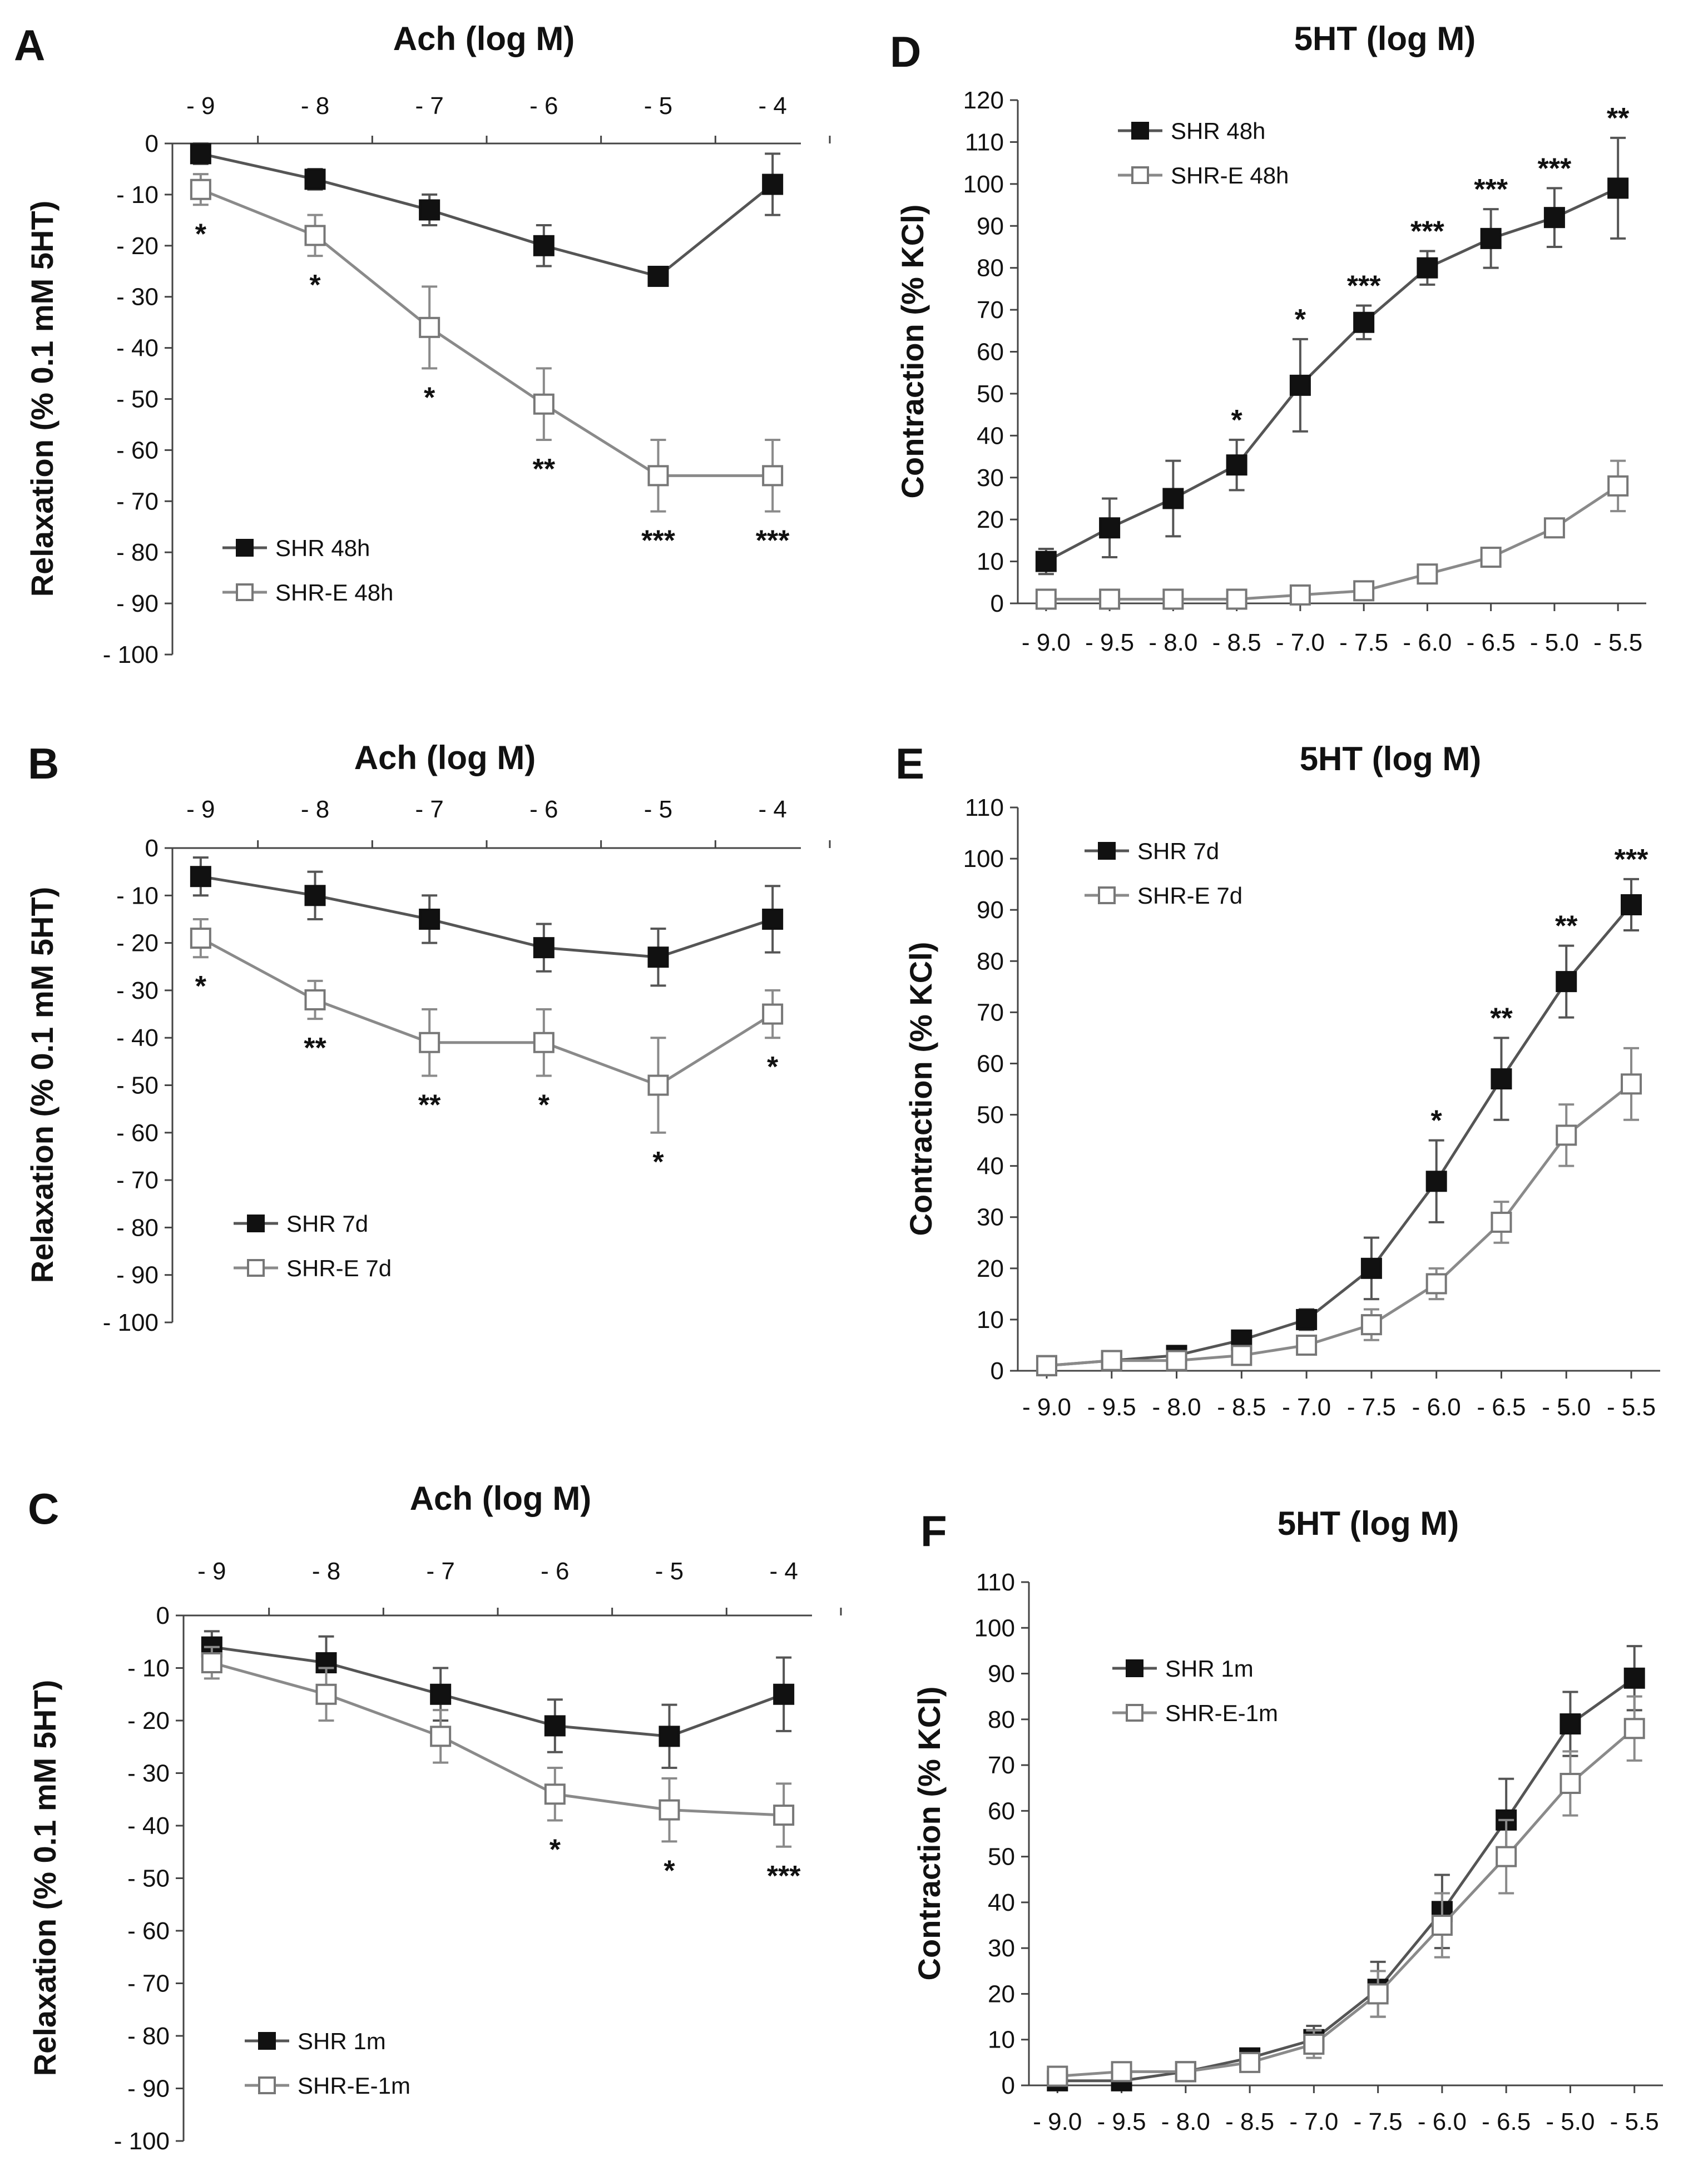 The height and width of the screenshot is (2166, 1708). I want to click on panel-title: Ach (log M), so click(484, 38).